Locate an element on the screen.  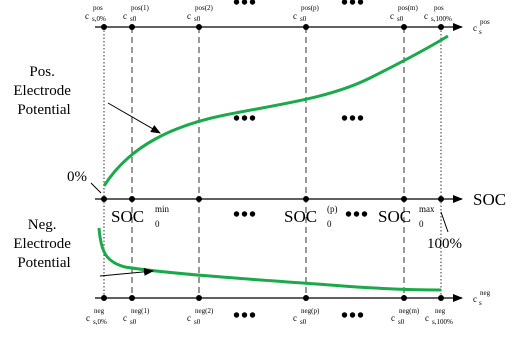
soc-tick-p: SOC (p) 0 is located at coordinates (311, 216).